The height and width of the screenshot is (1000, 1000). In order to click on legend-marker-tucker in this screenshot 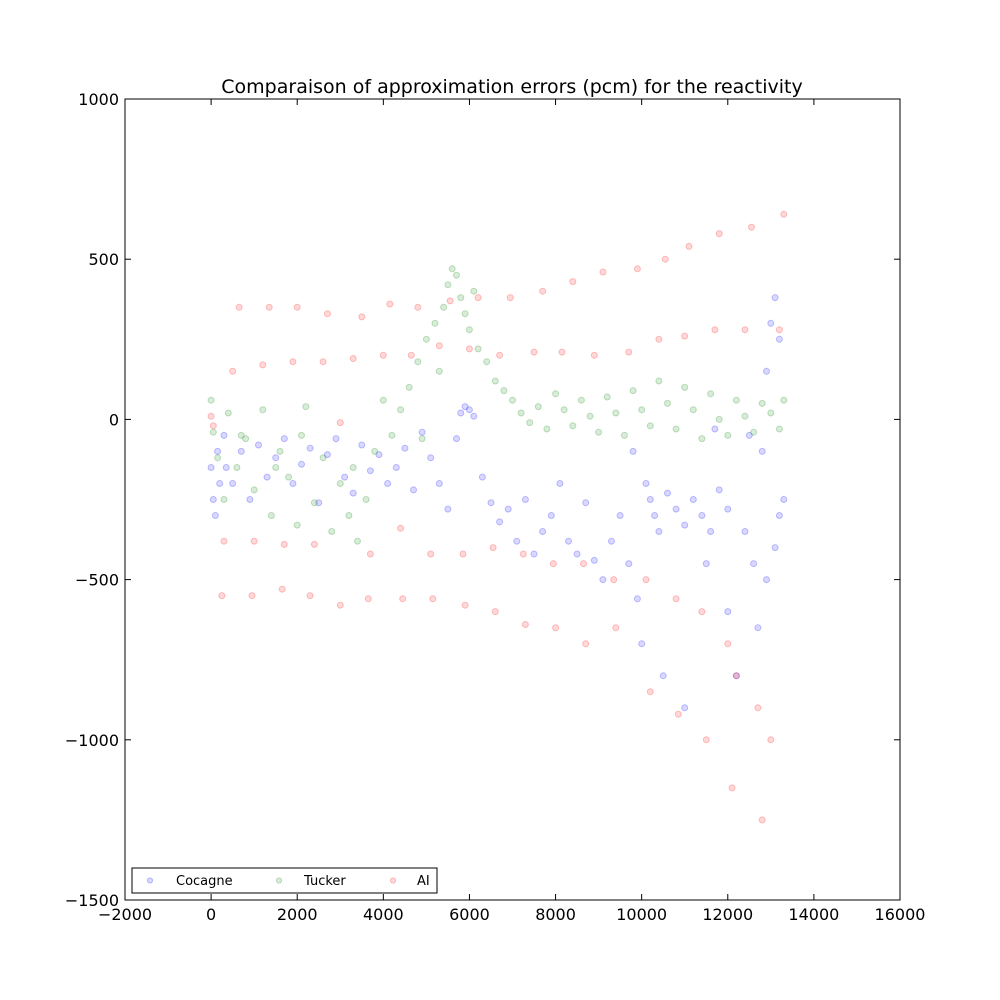, I will do `click(279, 880)`.